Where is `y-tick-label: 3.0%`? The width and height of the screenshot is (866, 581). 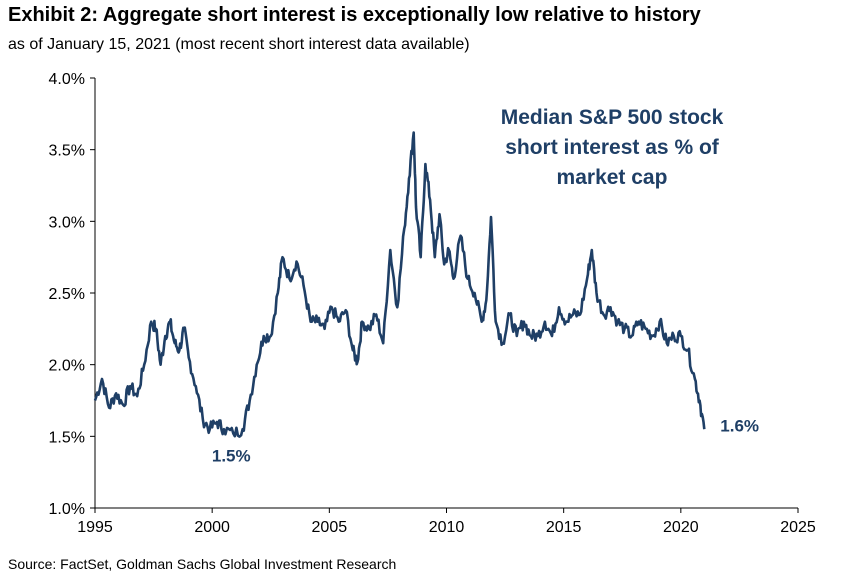
y-tick-label: 3.0% is located at coordinates (67, 222).